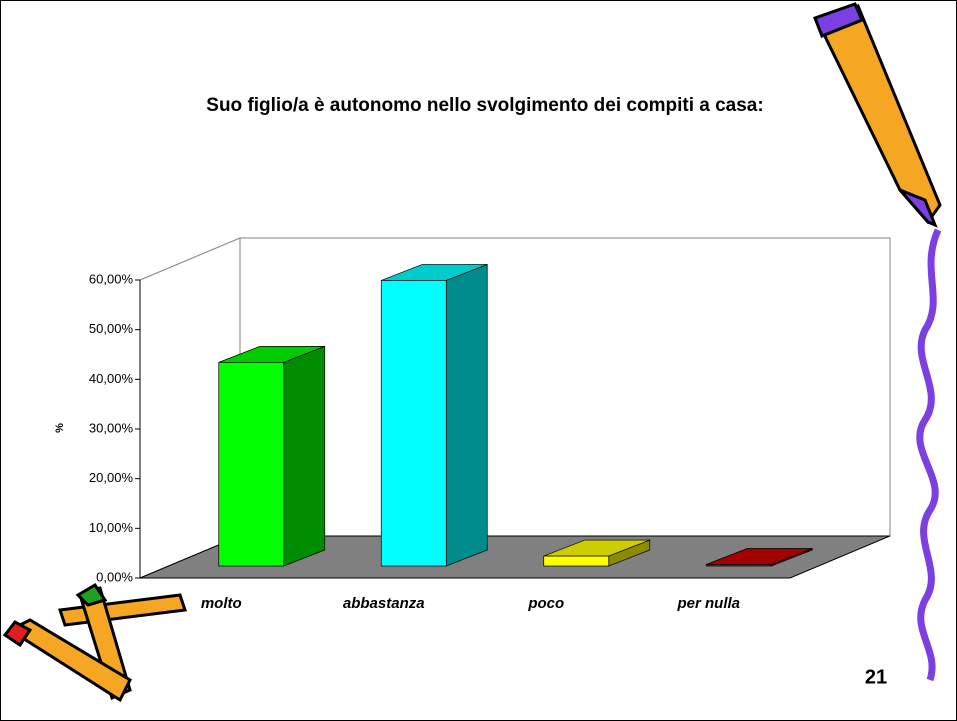 The image size is (957, 721). What do you see at coordinates (876, 677) in the screenshot?
I see `page-number: 21` at bounding box center [876, 677].